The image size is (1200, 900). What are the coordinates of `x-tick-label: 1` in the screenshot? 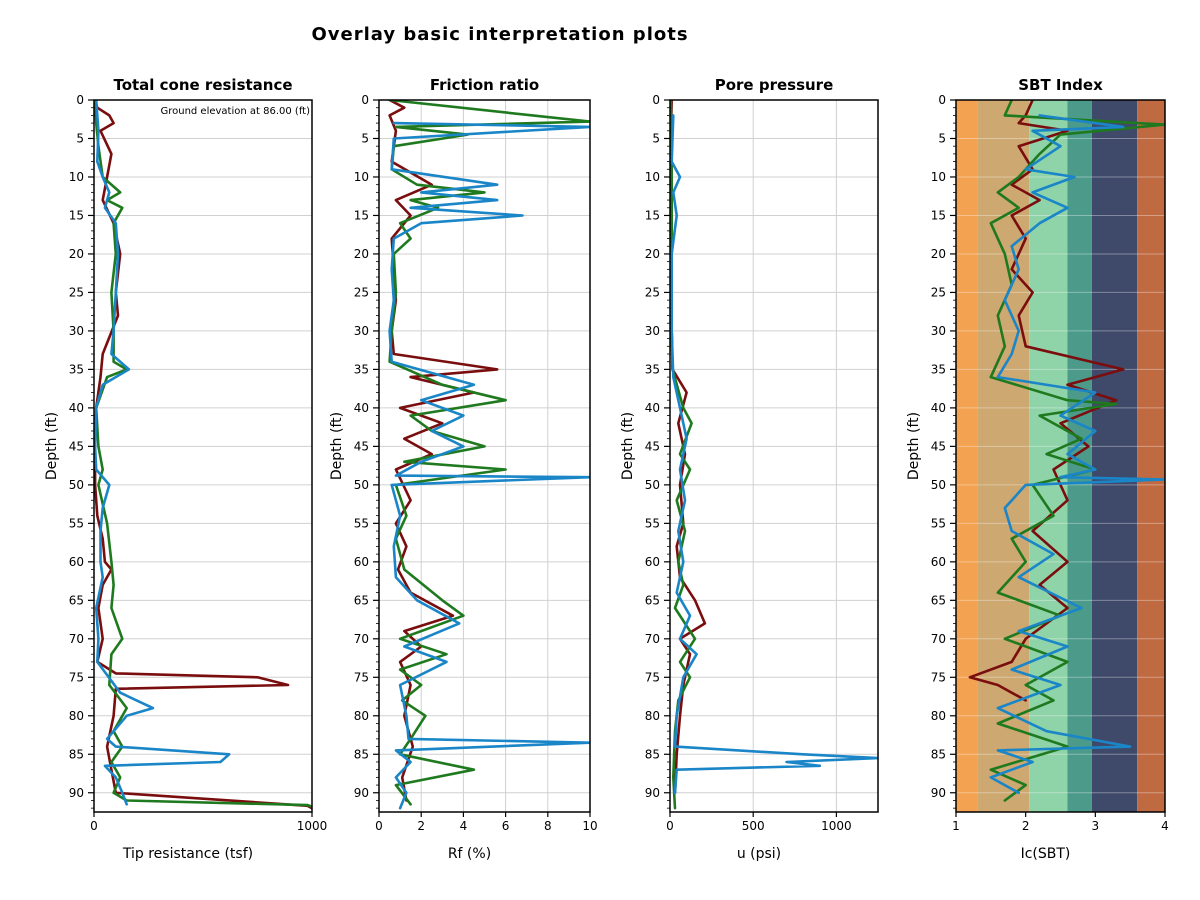 It's located at (956, 826).